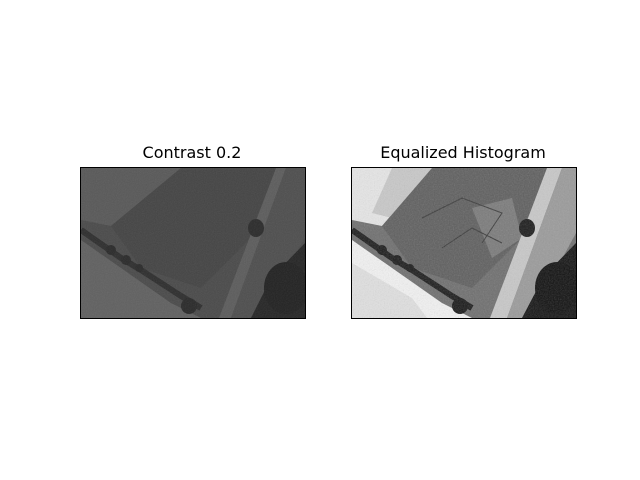 This screenshot has height=480, width=640. I want to click on low-contrast-image, so click(193, 243).